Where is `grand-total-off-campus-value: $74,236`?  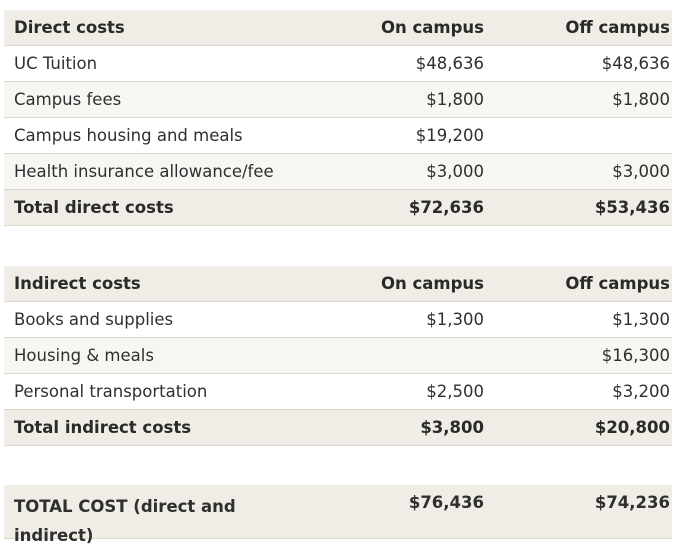
grand-total-off-campus-value: $74,236 is located at coordinates (632, 502).